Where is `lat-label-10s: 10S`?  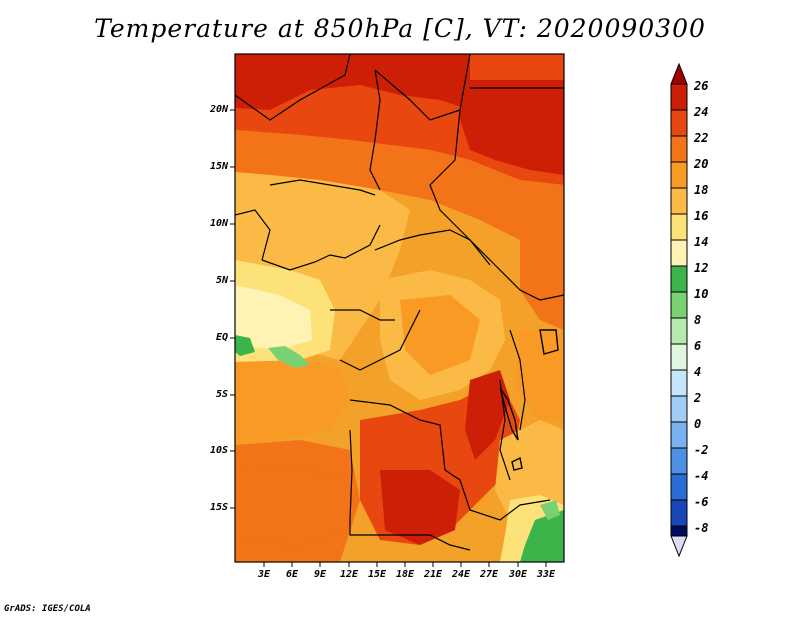
lat-label-10s: 10S is located at coordinates (218, 450).